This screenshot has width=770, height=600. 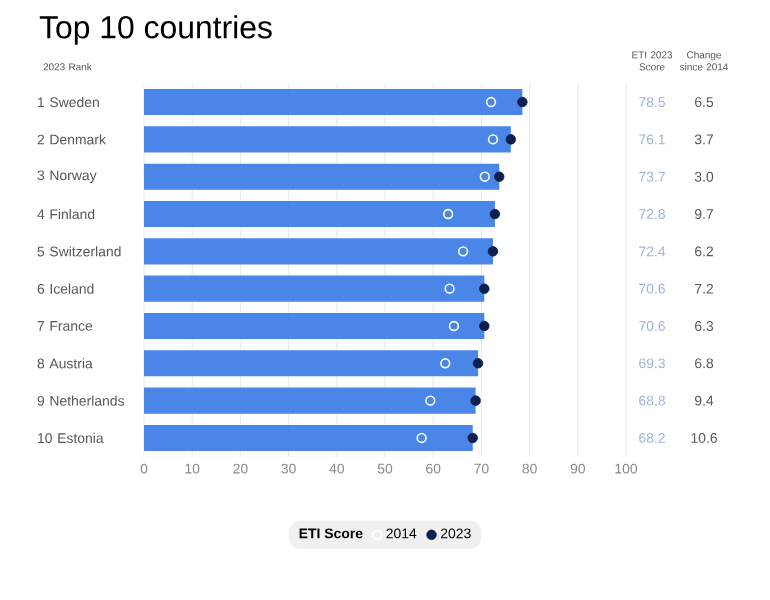 I want to click on chart-title: Top 10 countries, so click(x=155, y=30).